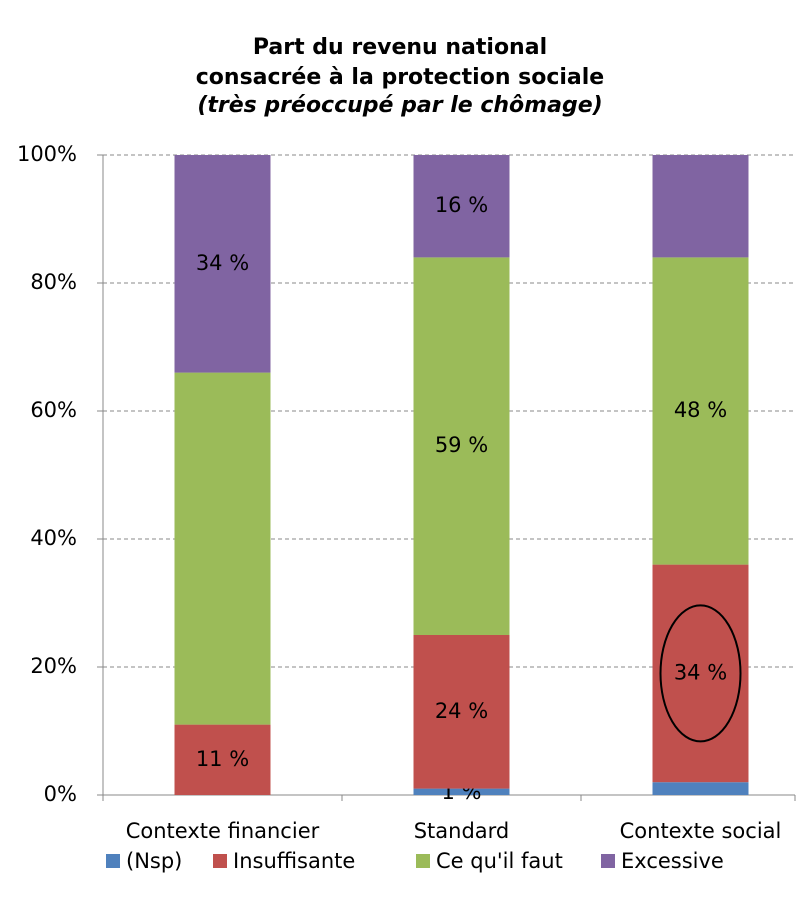 The image size is (801, 906). I want to click on data-label: 11 %, so click(222, 759).